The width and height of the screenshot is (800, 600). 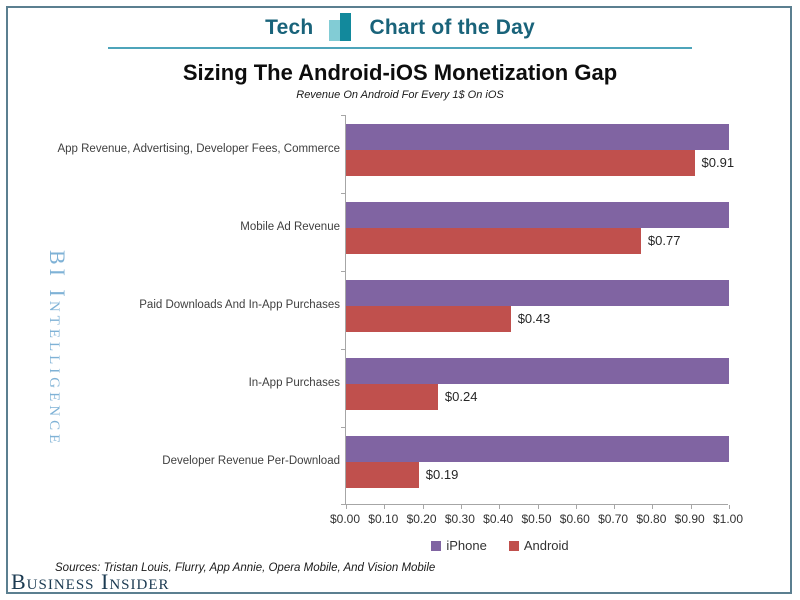 What do you see at coordinates (534, 318) in the screenshot?
I see `android-value-label: $0.43` at bounding box center [534, 318].